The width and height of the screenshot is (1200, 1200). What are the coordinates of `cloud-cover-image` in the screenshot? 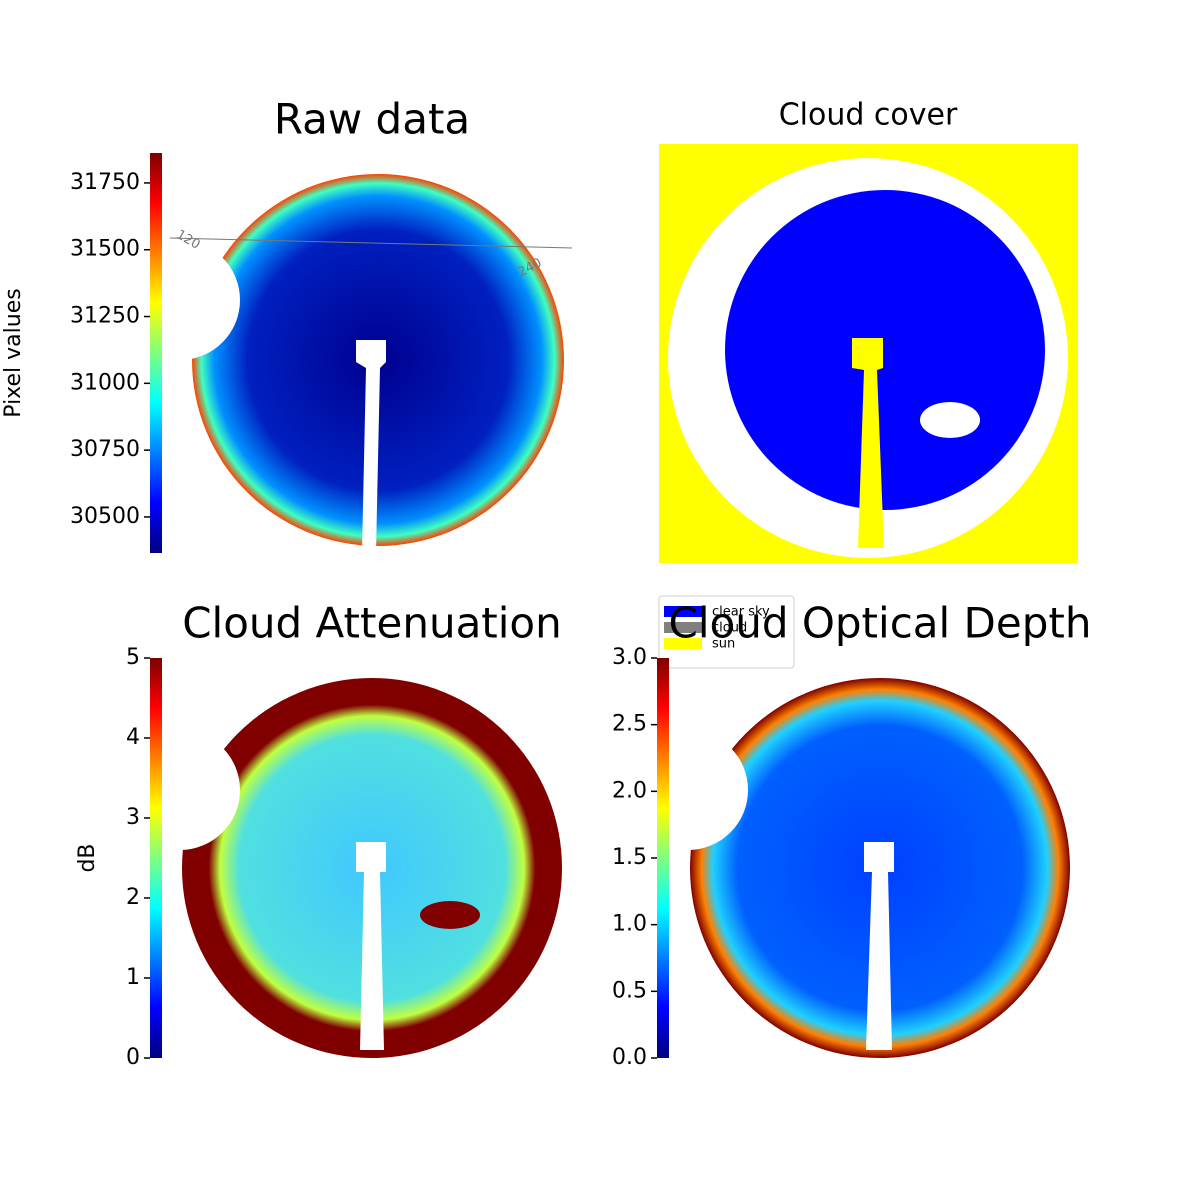 It's located at (868, 353).